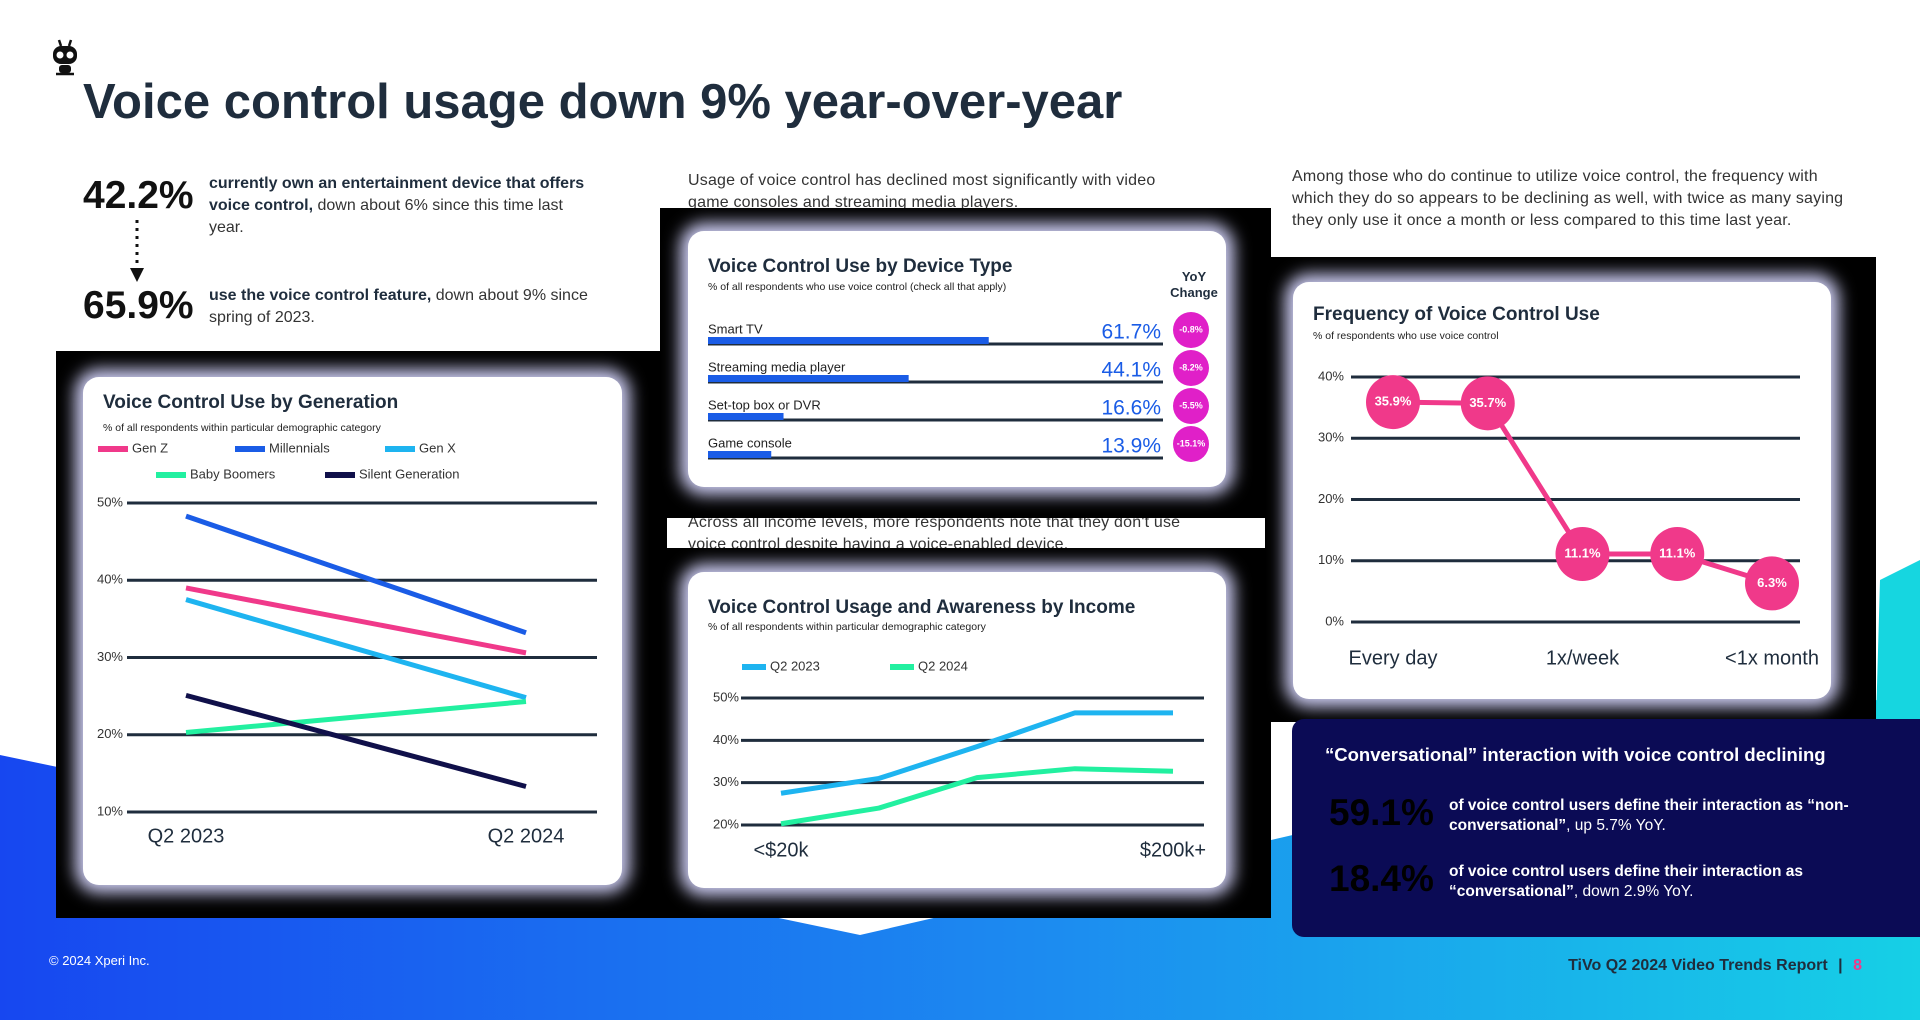 The width and height of the screenshot is (1920, 1020). Describe the element at coordinates (1772, 658) in the screenshot. I see `x-tick-label: <1x month` at that location.